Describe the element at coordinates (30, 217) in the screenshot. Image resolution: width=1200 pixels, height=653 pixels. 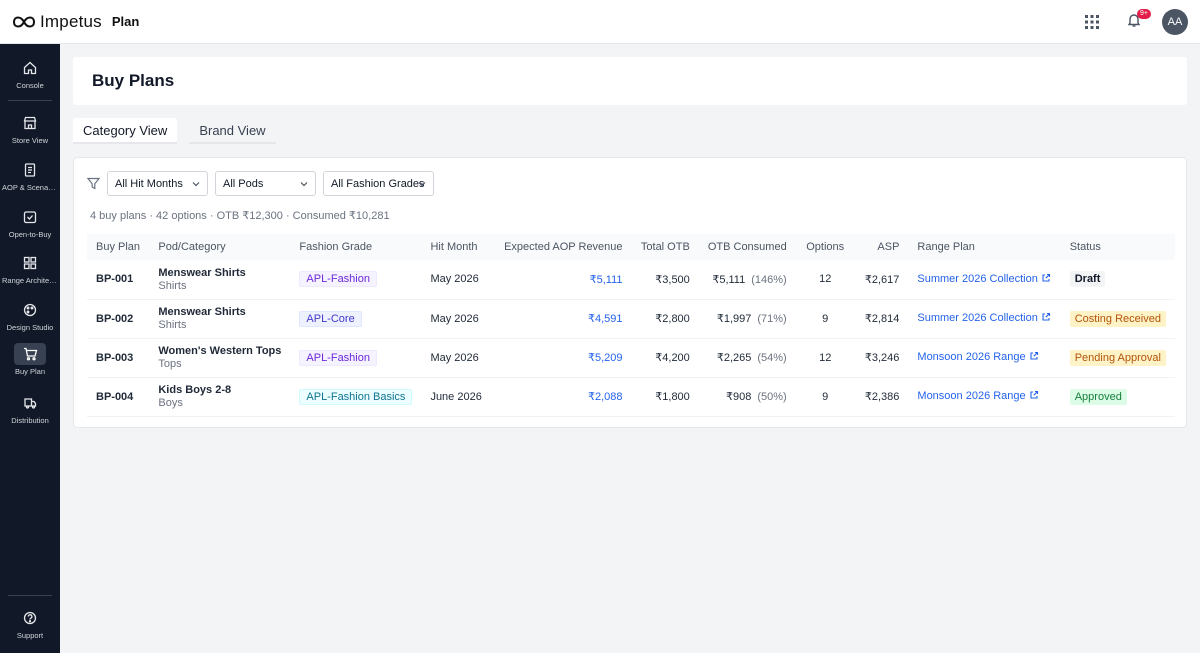
I see `calendar-check-icon` at that location.